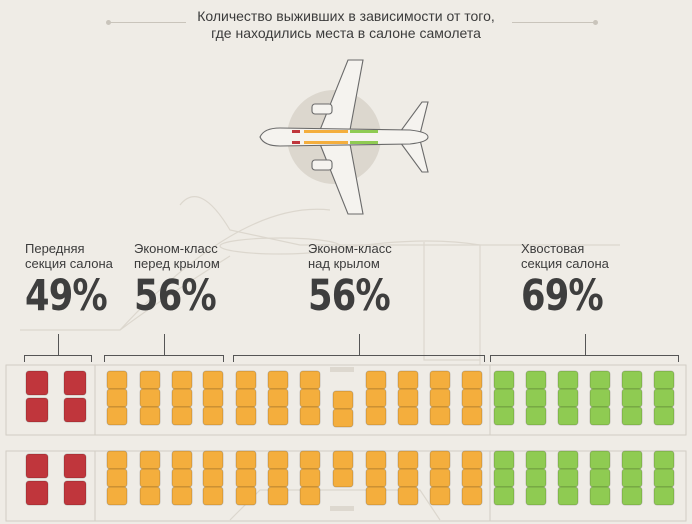 The image size is (692, 524). I want to click on section-front: Передняя секция салона 49%, so click(75, 279).